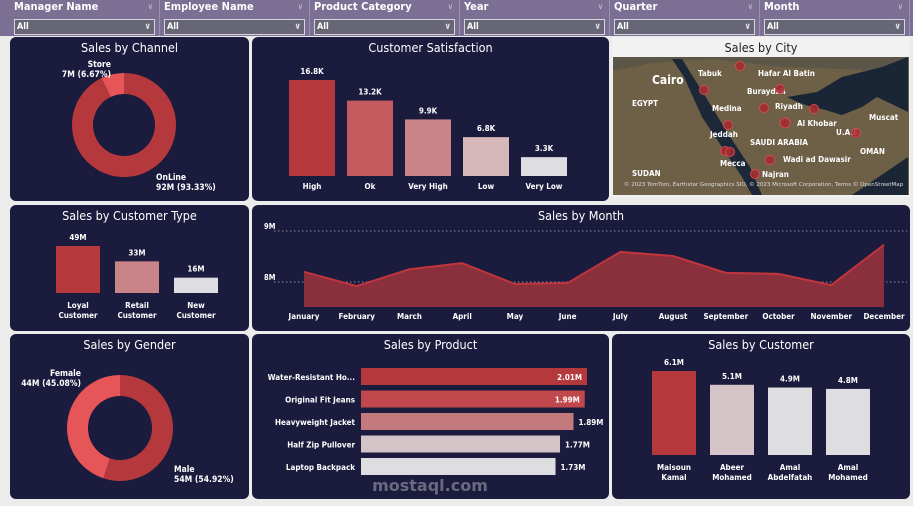 This screenshot has width=913, height=506. What do you see at coordinates (535, 18) in the screenshot?
I see `filter-year: Year ∨ All ∨` at bounding box center [535, 18].